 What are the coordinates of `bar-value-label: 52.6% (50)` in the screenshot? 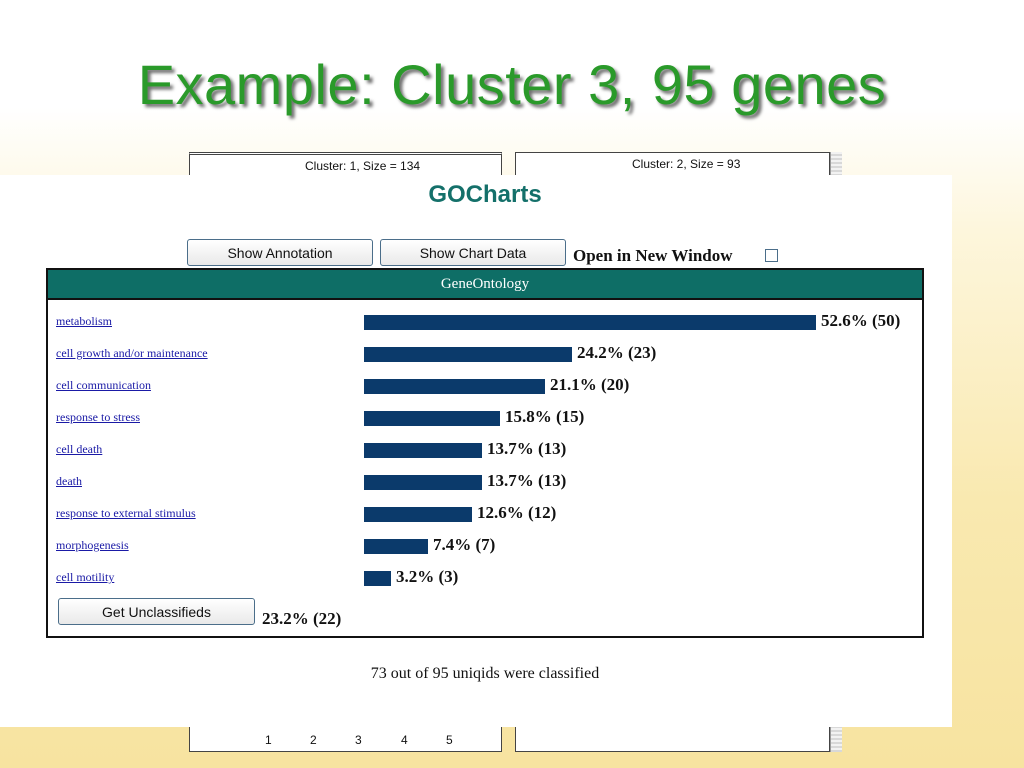 It's located at (861, 320).